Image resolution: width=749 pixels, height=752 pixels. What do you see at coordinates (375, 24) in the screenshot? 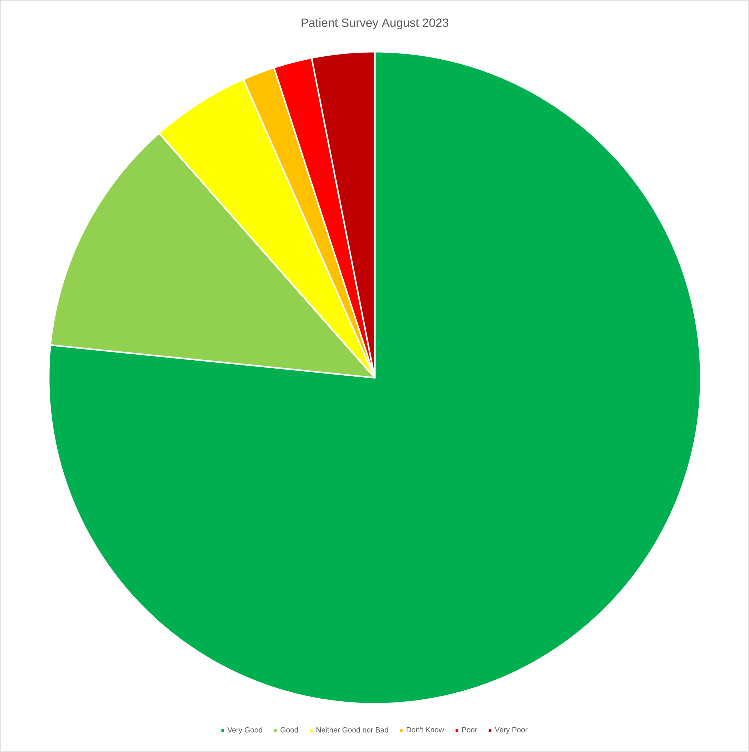
I see `chart-title: Patient Survey August 2023` at bounding box center [375, 24].